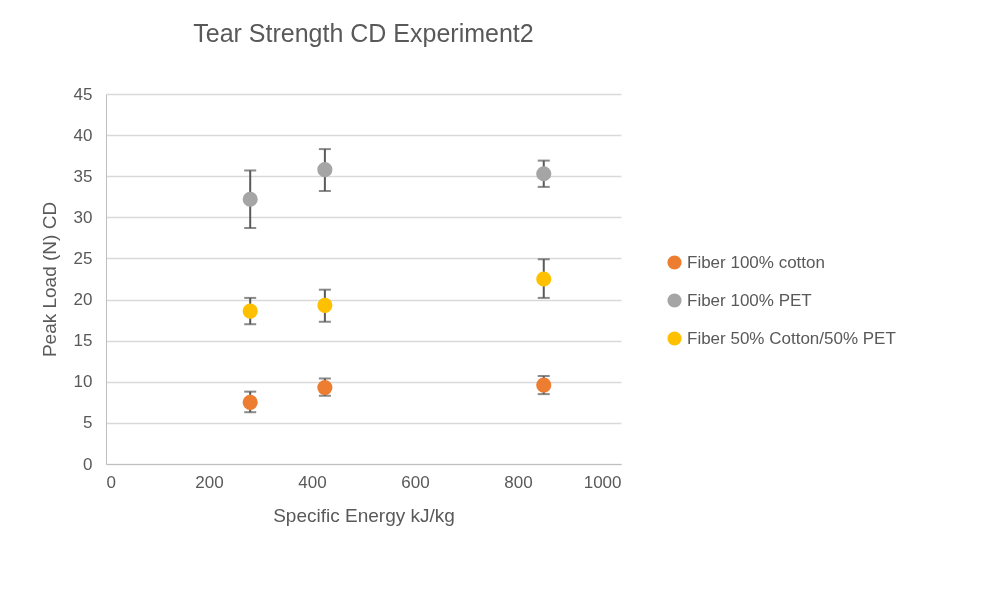 This screenshot has width=1003, height=594. Describe the element at coordinates (83, 258) in the screenshot. I see `y-tick-label: 25` at that location.